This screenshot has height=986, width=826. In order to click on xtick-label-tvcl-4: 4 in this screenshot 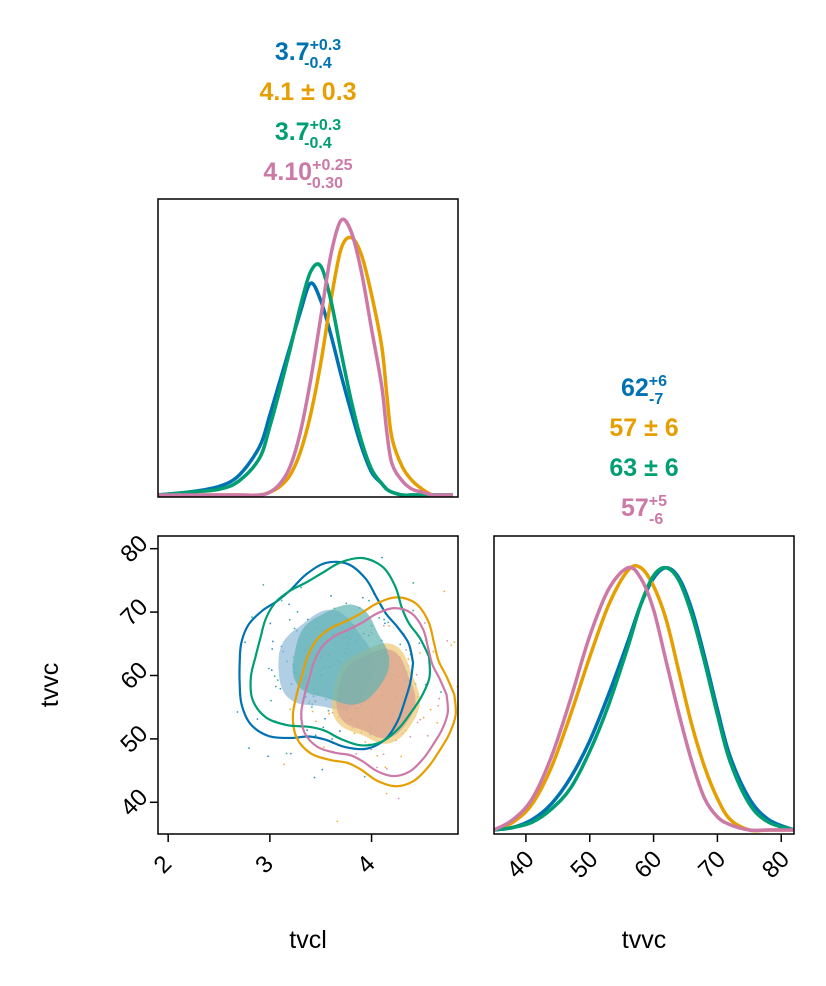, I will do `click(366, 864)`.